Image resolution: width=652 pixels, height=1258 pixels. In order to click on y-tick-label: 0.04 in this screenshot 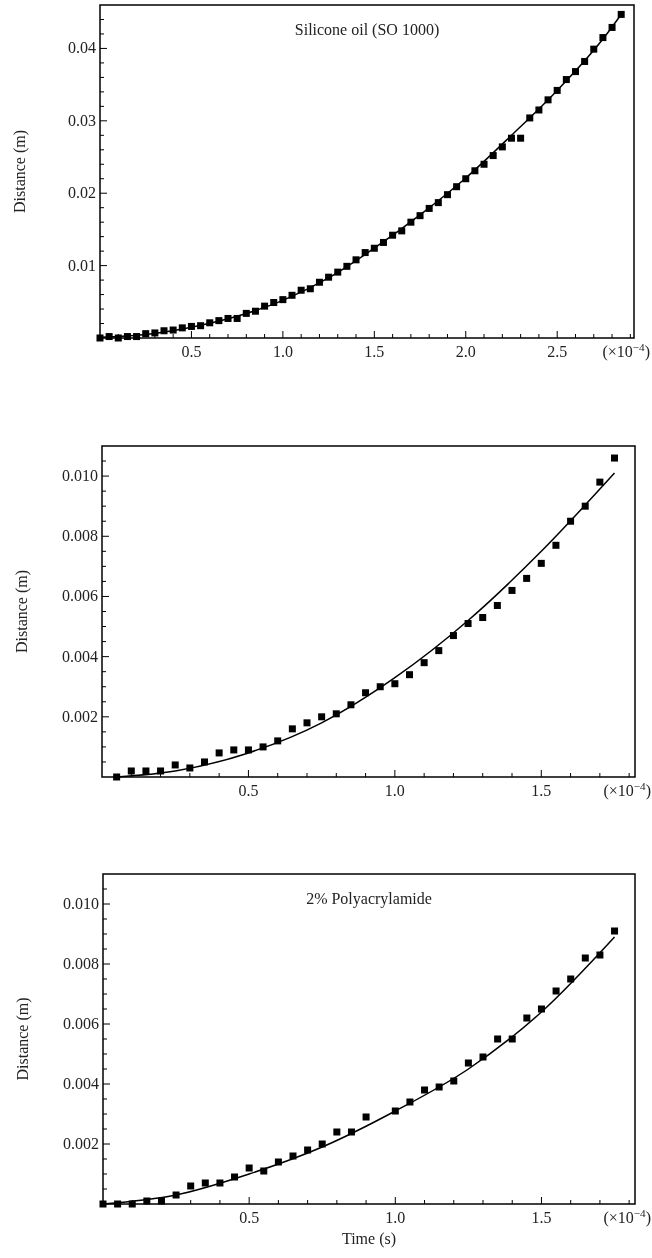, I will do `click(82, 48)`.